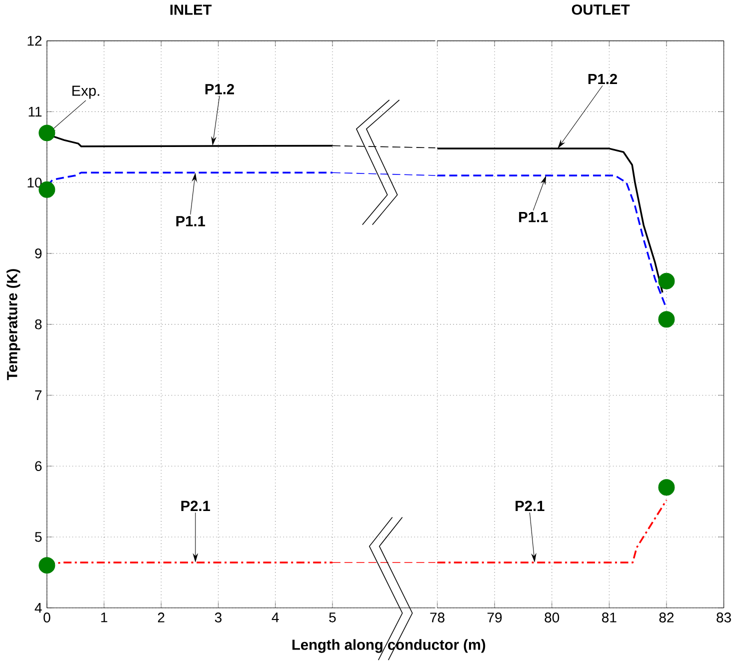  What do you see at coordinates (38, 608) in the screenshot?
I see `y-tick-label: 4` at bounding box center [38, 608].